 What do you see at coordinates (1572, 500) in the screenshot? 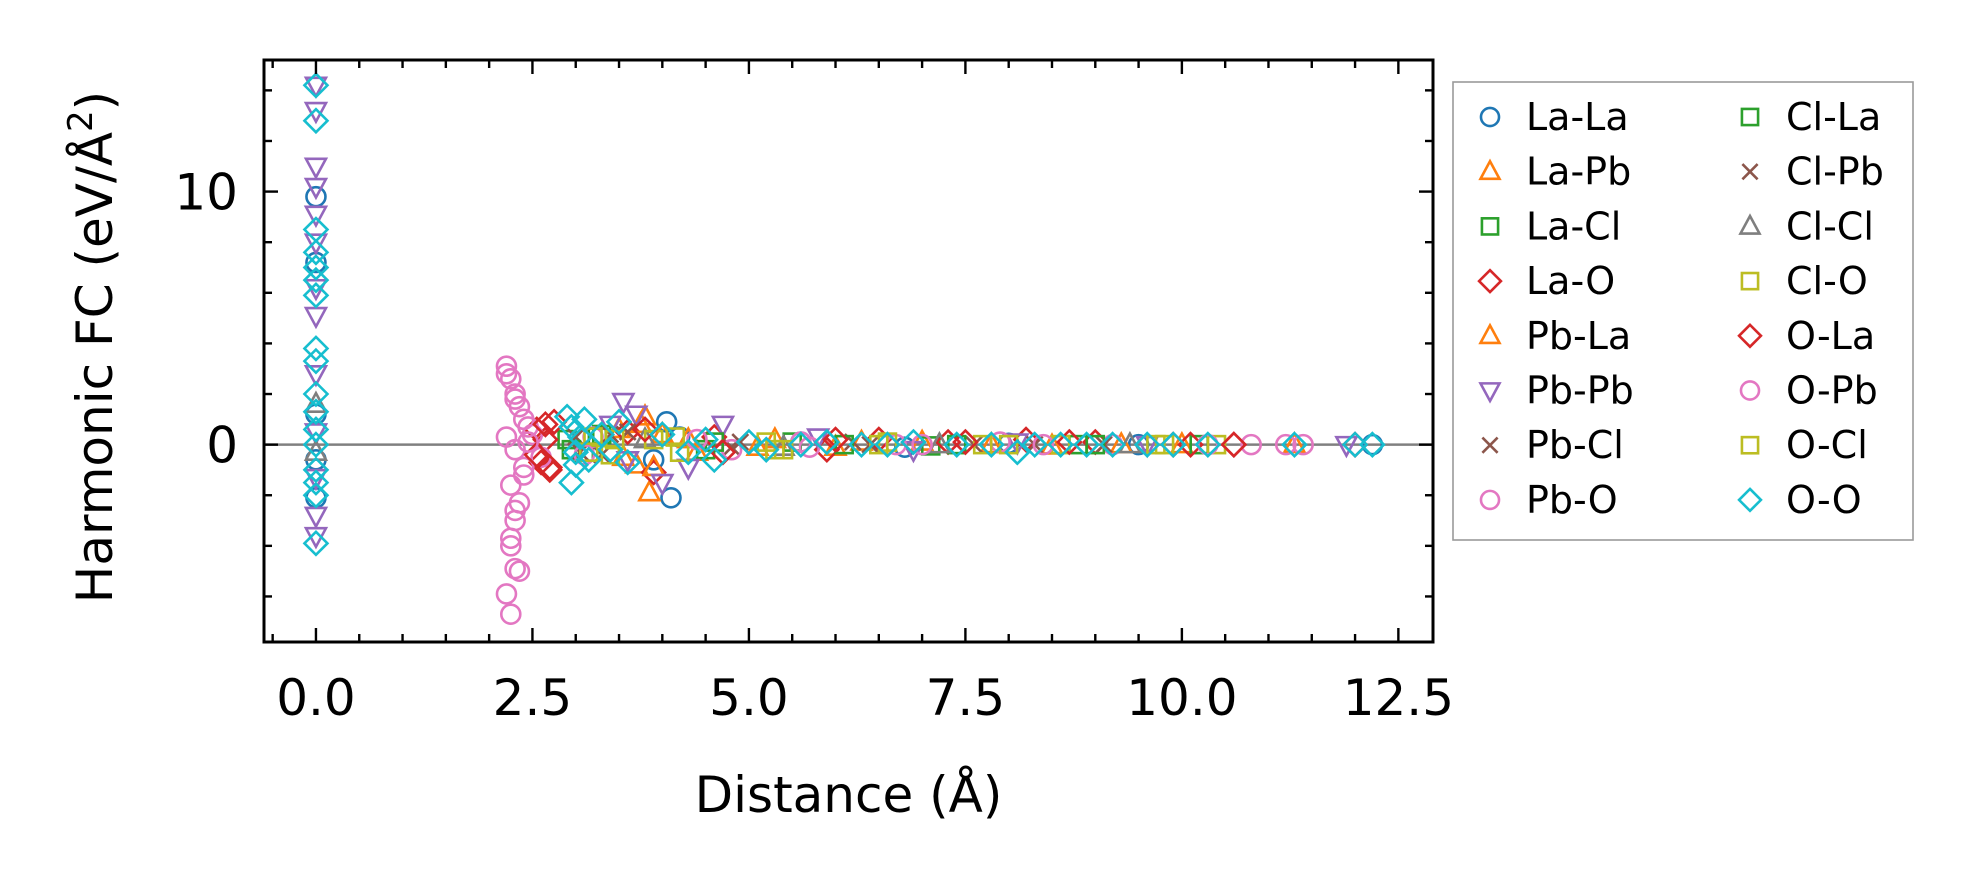
I see `legend-label: Pb-O` at bounding box center [1572, 500].